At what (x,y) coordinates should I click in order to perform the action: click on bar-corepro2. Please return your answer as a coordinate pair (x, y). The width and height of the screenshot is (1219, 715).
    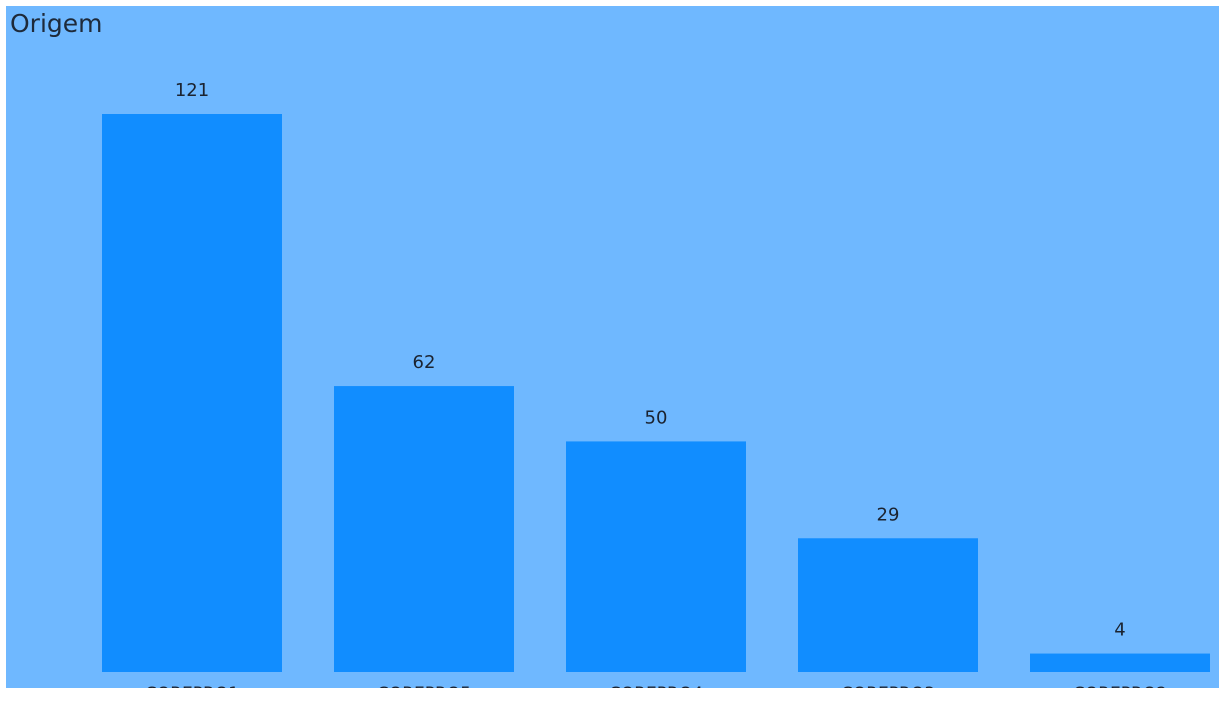
    Looking at the image, I should click on (1120, 662).